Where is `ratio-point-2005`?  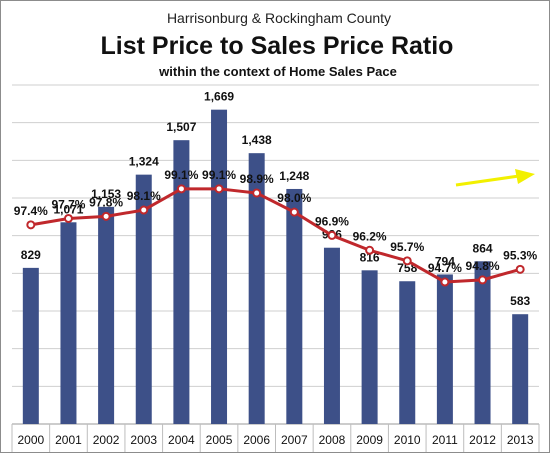 ratio-point-2005 is located at coordinates (219, 189).